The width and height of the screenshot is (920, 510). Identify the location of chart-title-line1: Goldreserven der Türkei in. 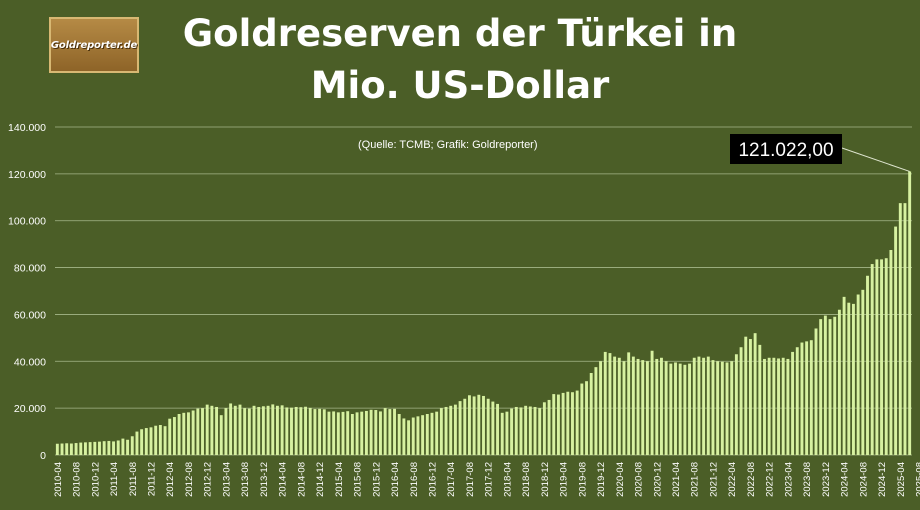
(460, 33).